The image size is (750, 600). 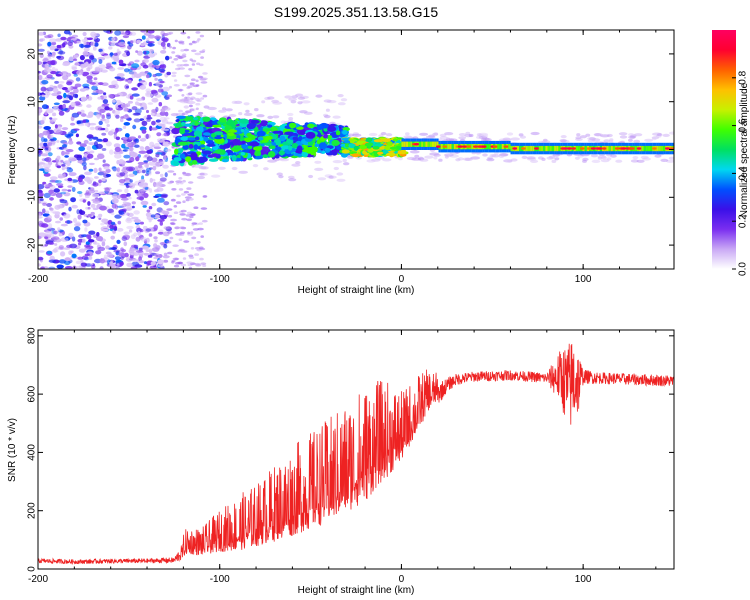 I want to click on y-tick-label: 200, so click(x=32, y=510).